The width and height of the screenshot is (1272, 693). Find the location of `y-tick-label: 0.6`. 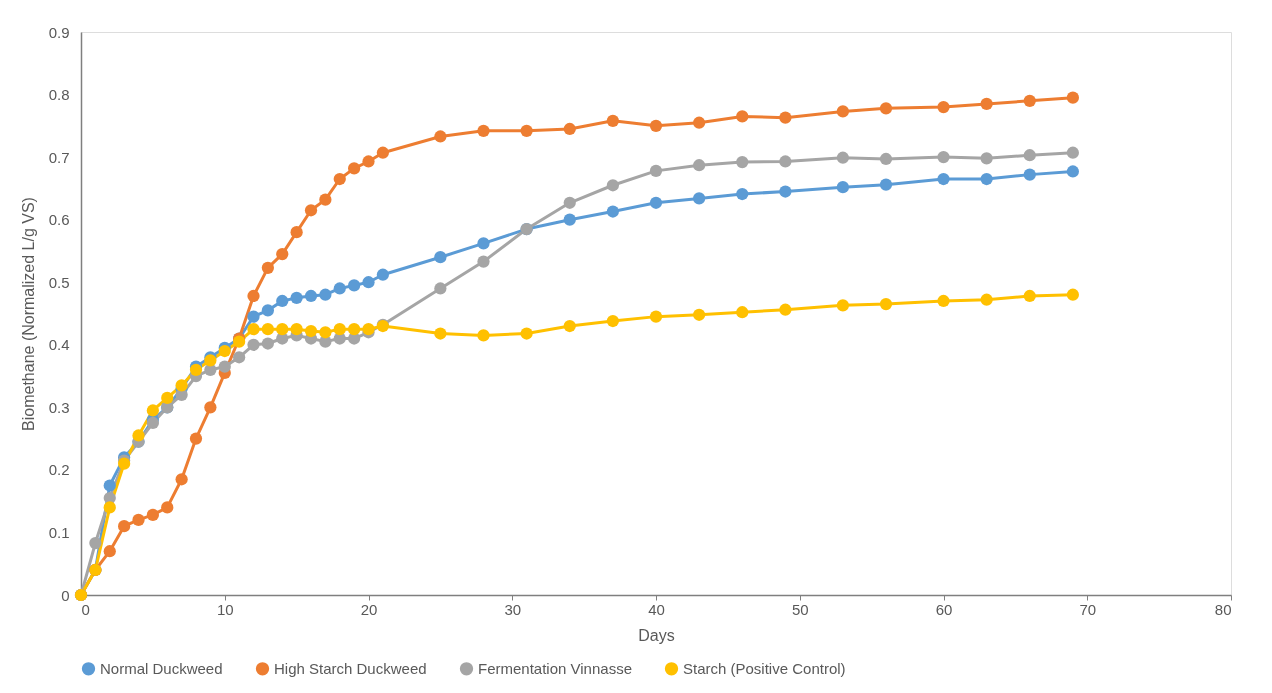

y-tick-label: 0.6 is located at coordinates (59, 220).